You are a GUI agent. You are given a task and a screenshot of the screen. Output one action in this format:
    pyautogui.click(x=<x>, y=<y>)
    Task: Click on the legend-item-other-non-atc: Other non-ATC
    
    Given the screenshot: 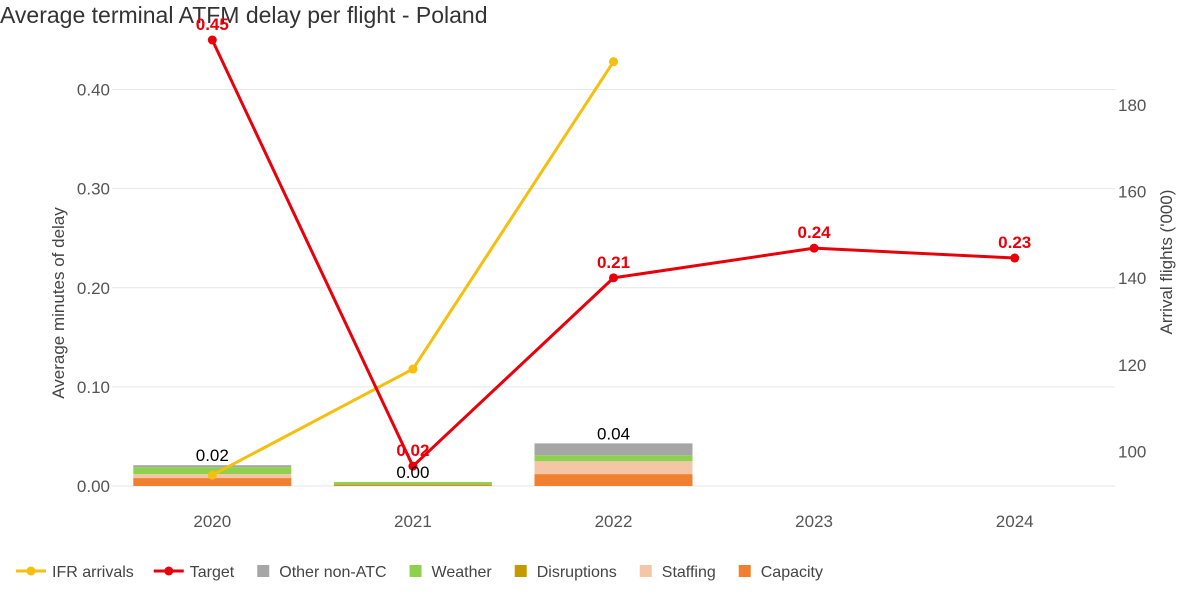 What is the action you would take?
    pyautogui.click(x=322, y=572)
    